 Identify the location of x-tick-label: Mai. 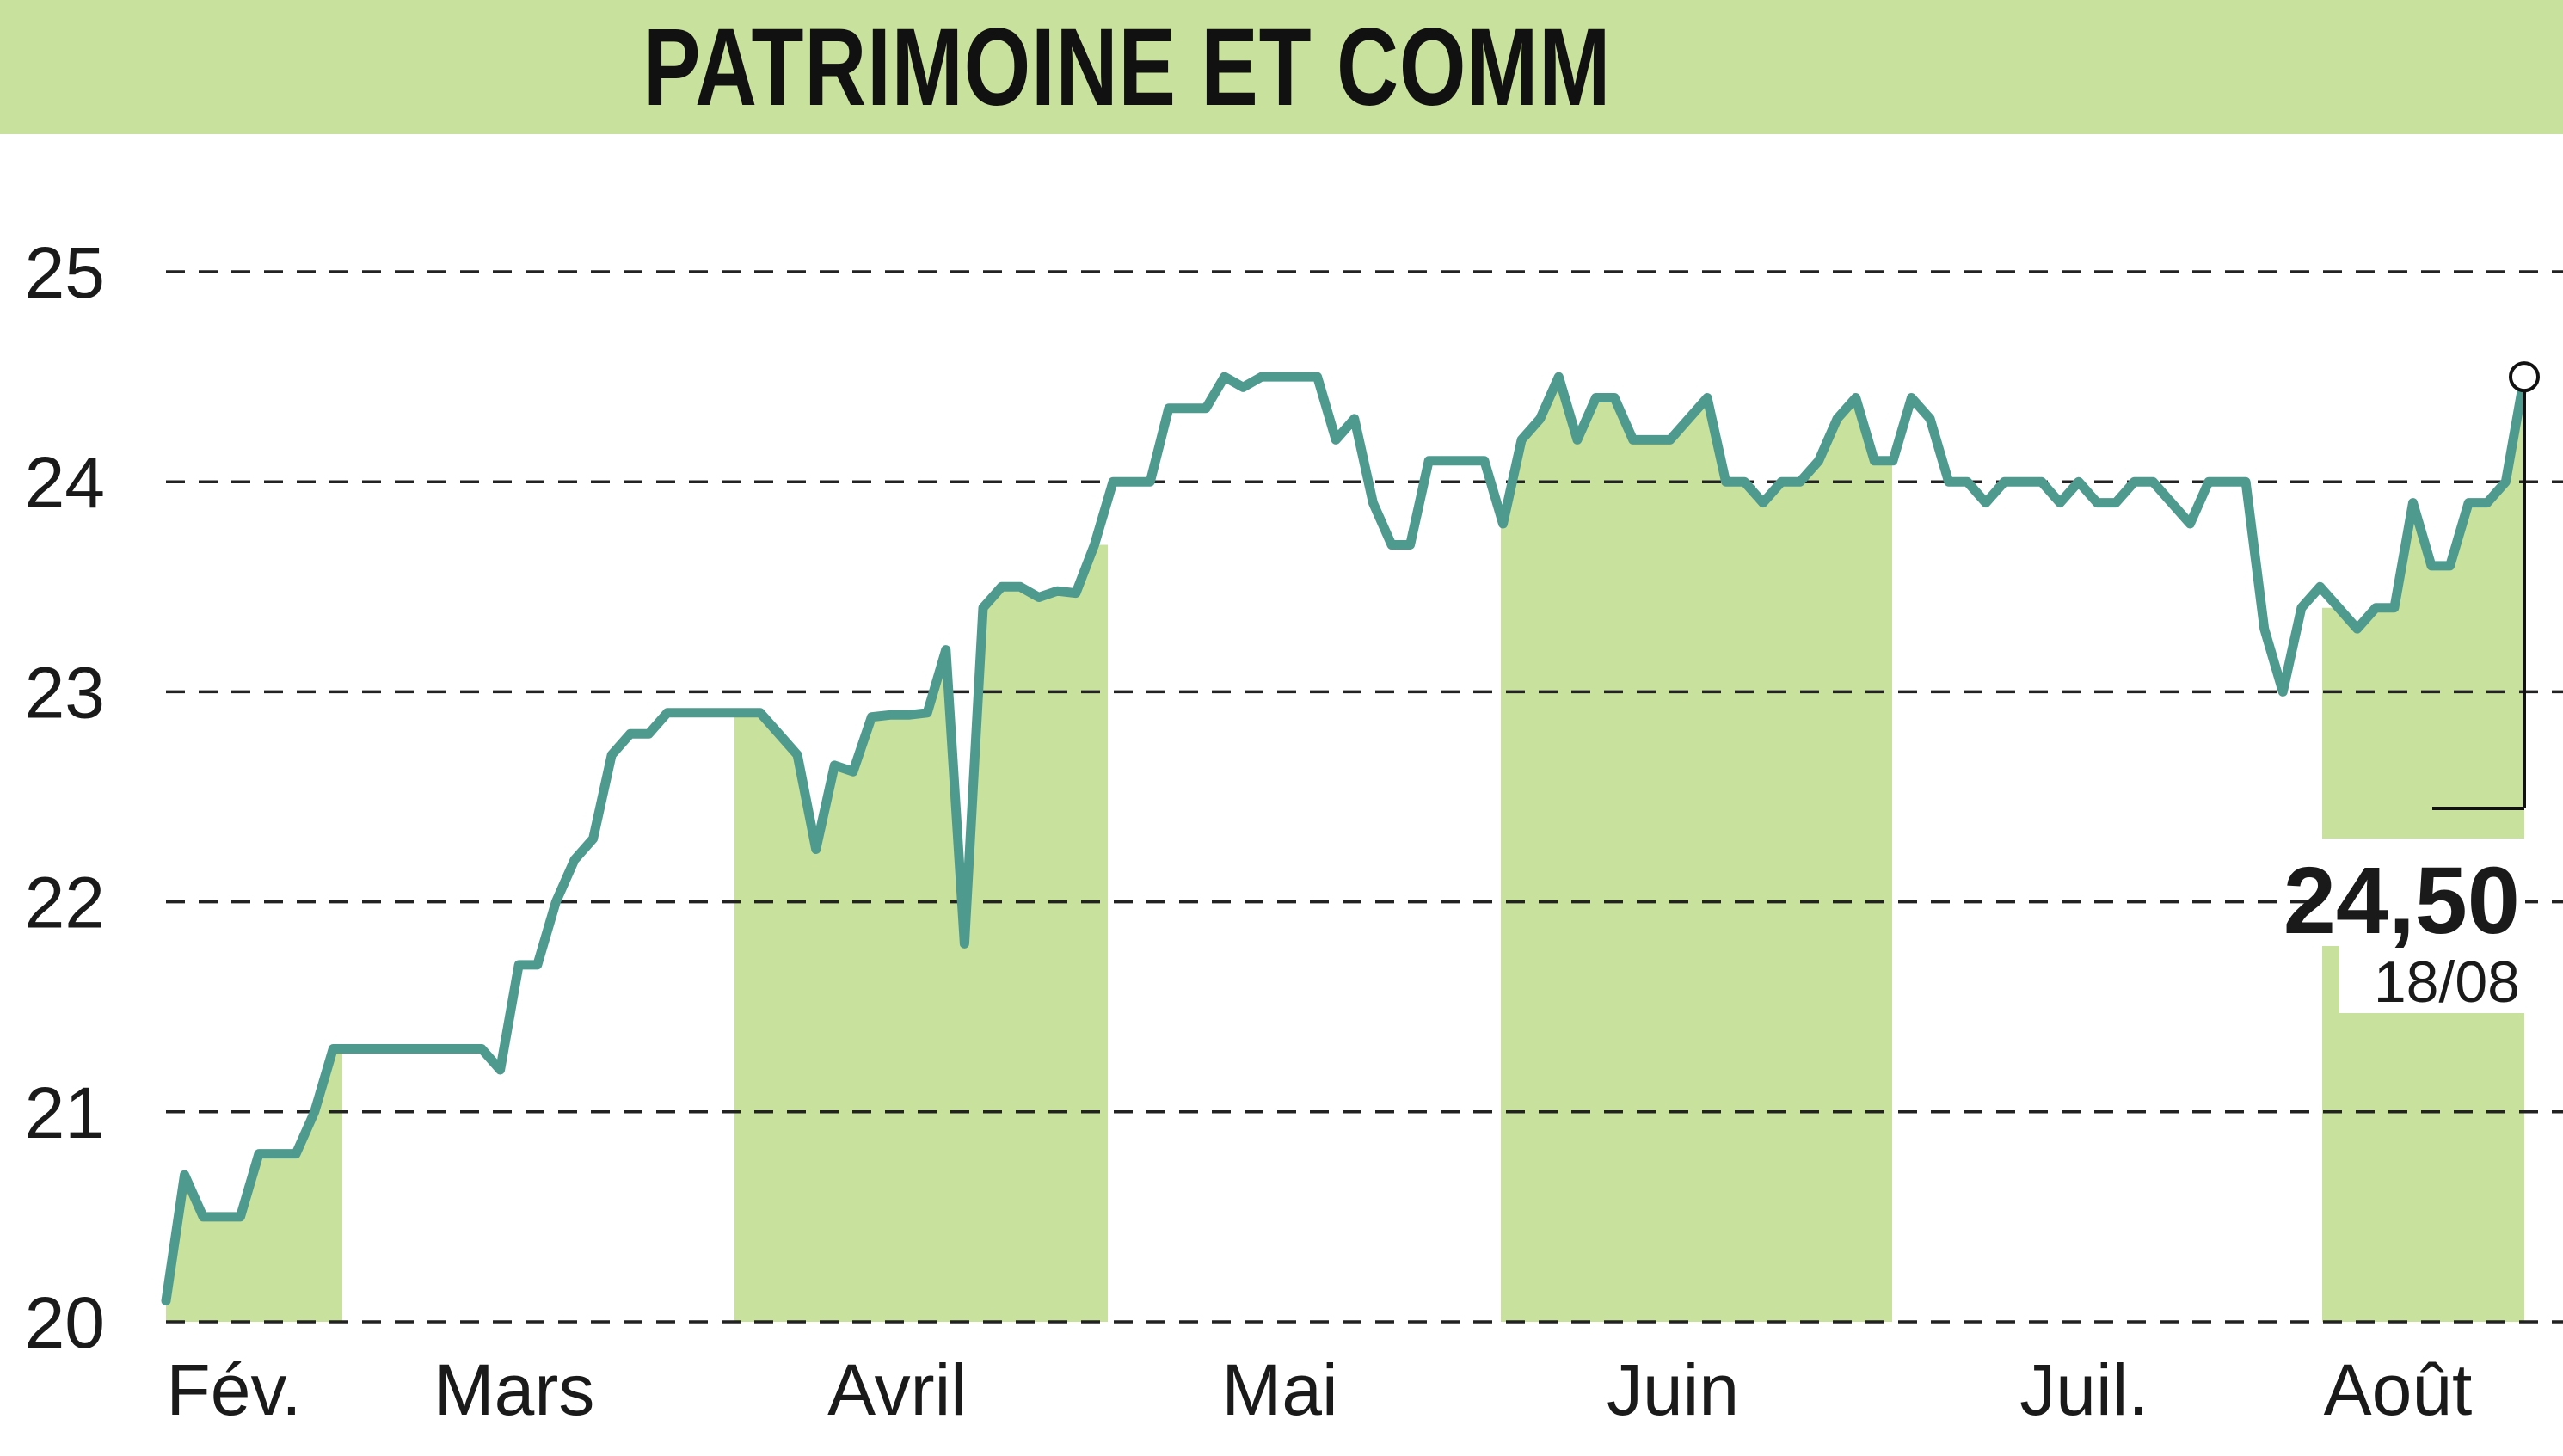
(1279, 1390).